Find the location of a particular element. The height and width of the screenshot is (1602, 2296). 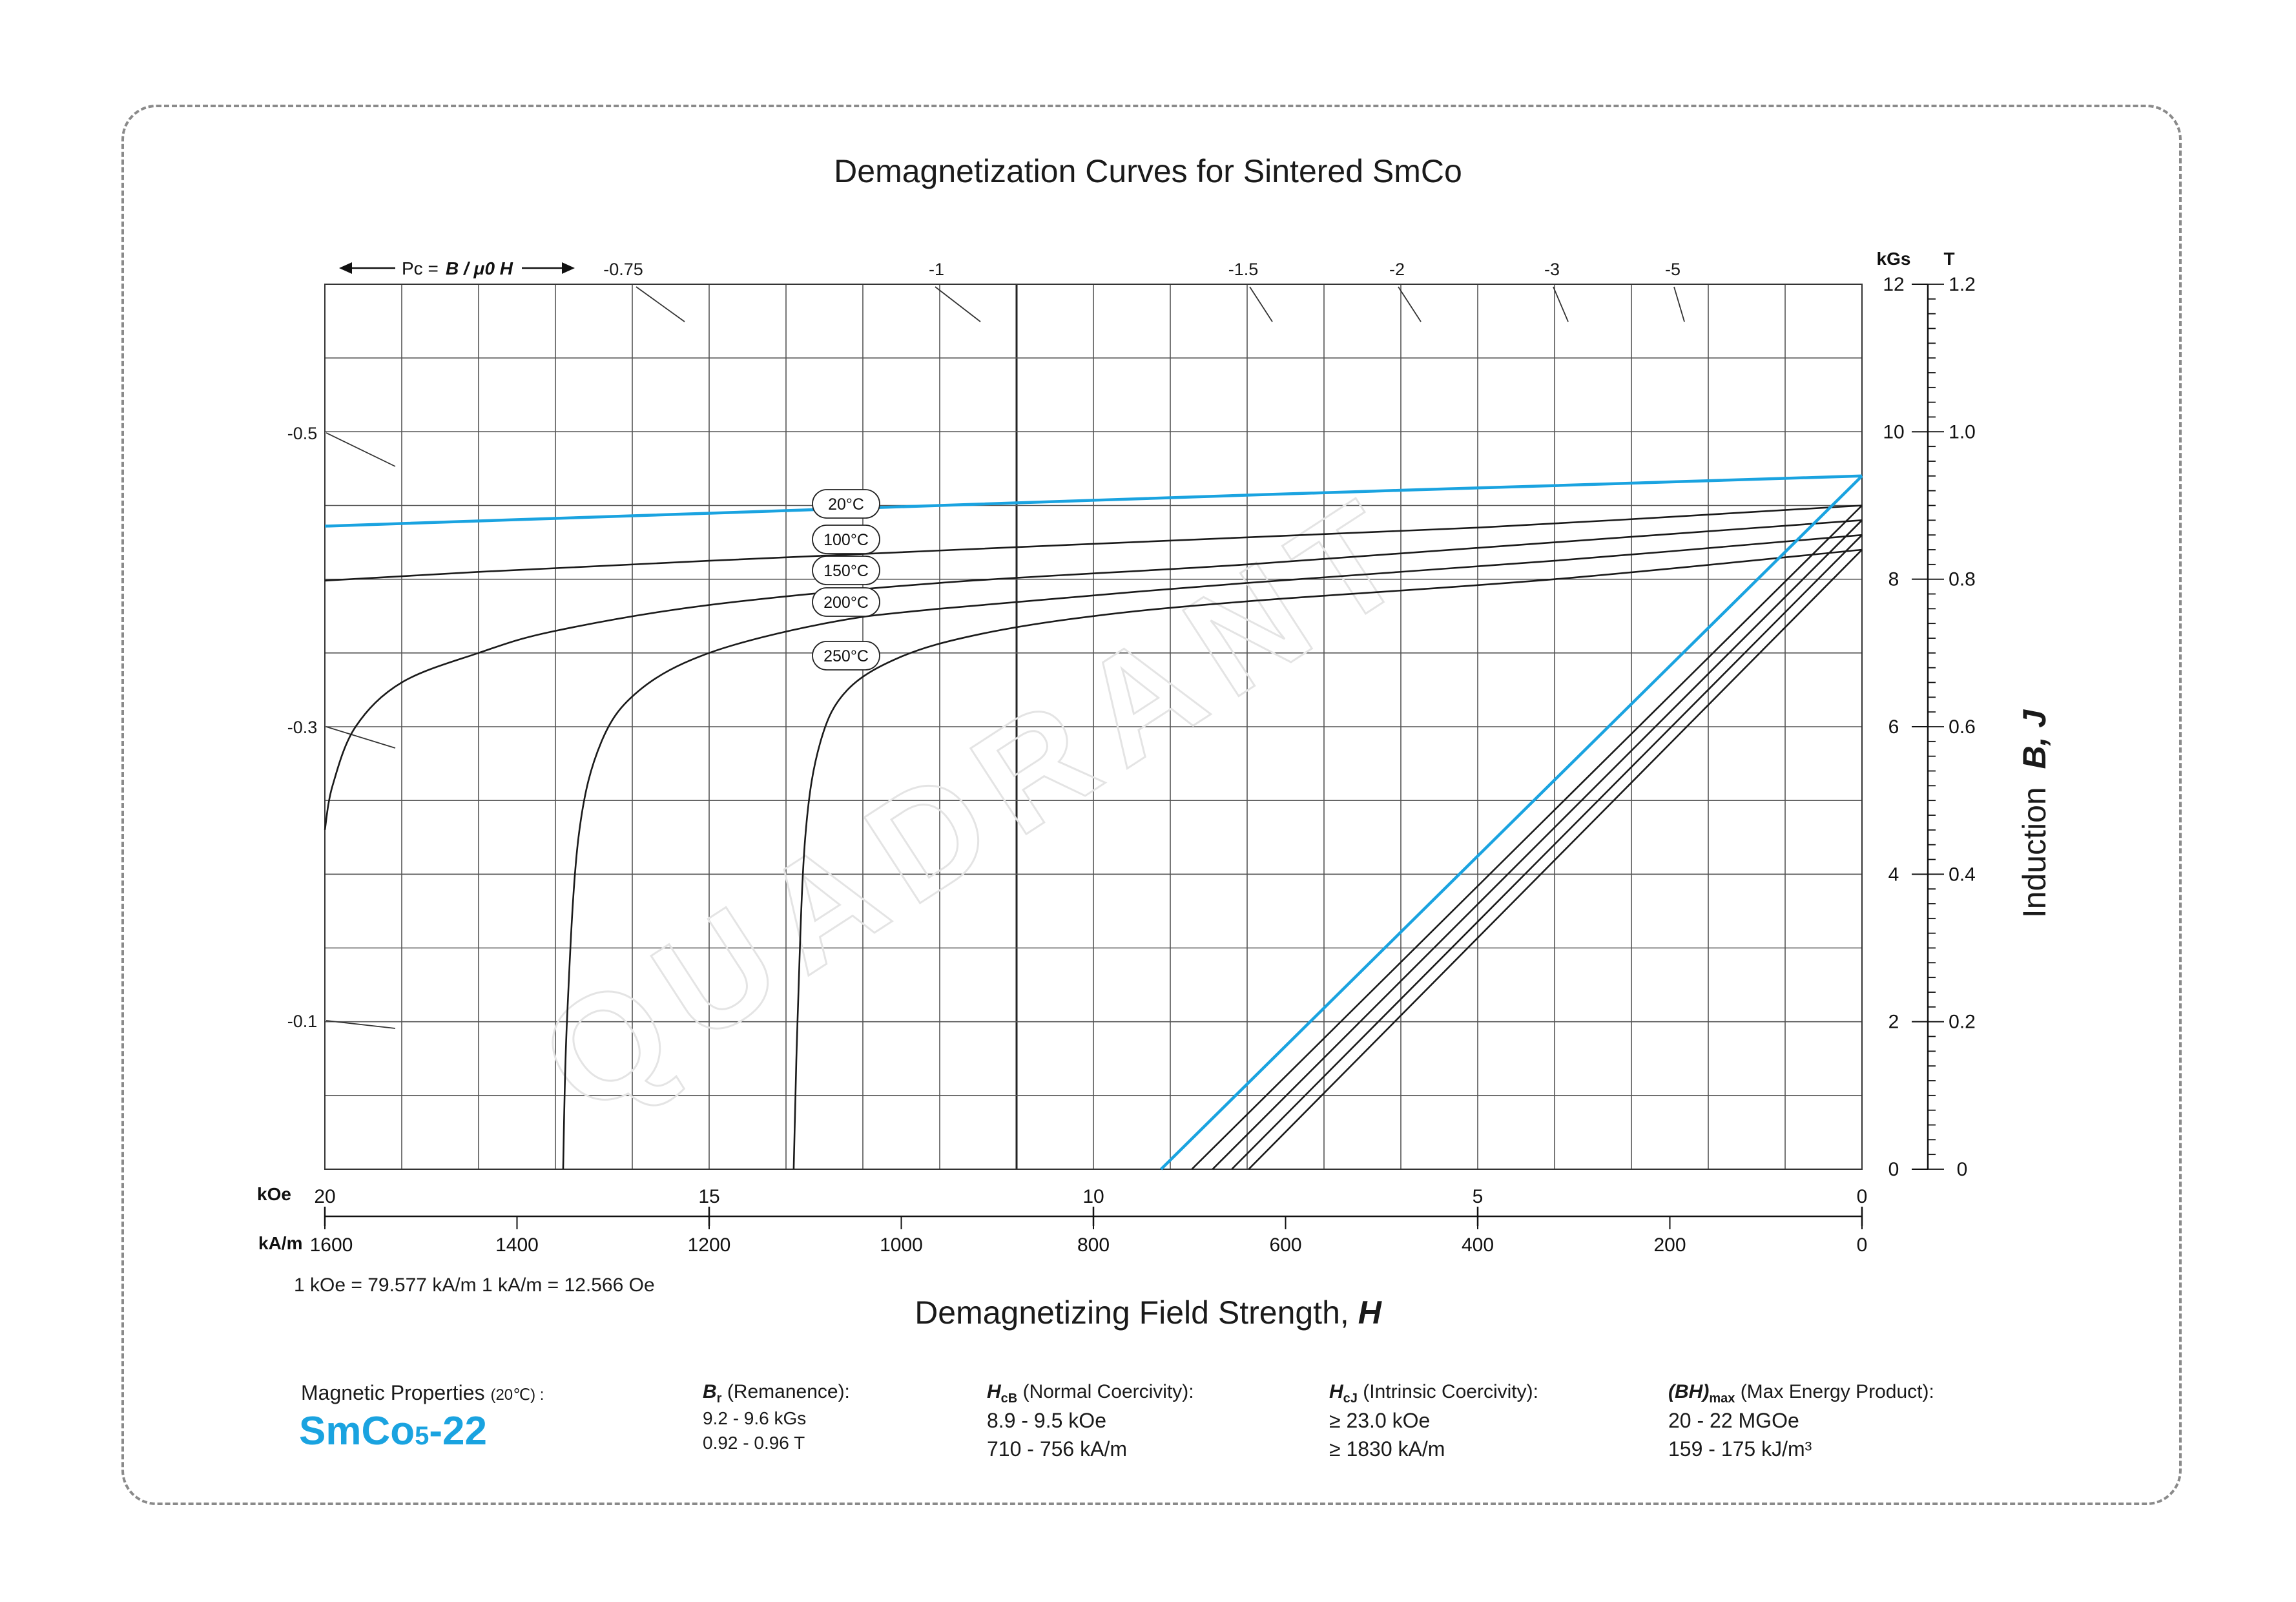

property-subscript: r is located at coordinates (719, 1399).